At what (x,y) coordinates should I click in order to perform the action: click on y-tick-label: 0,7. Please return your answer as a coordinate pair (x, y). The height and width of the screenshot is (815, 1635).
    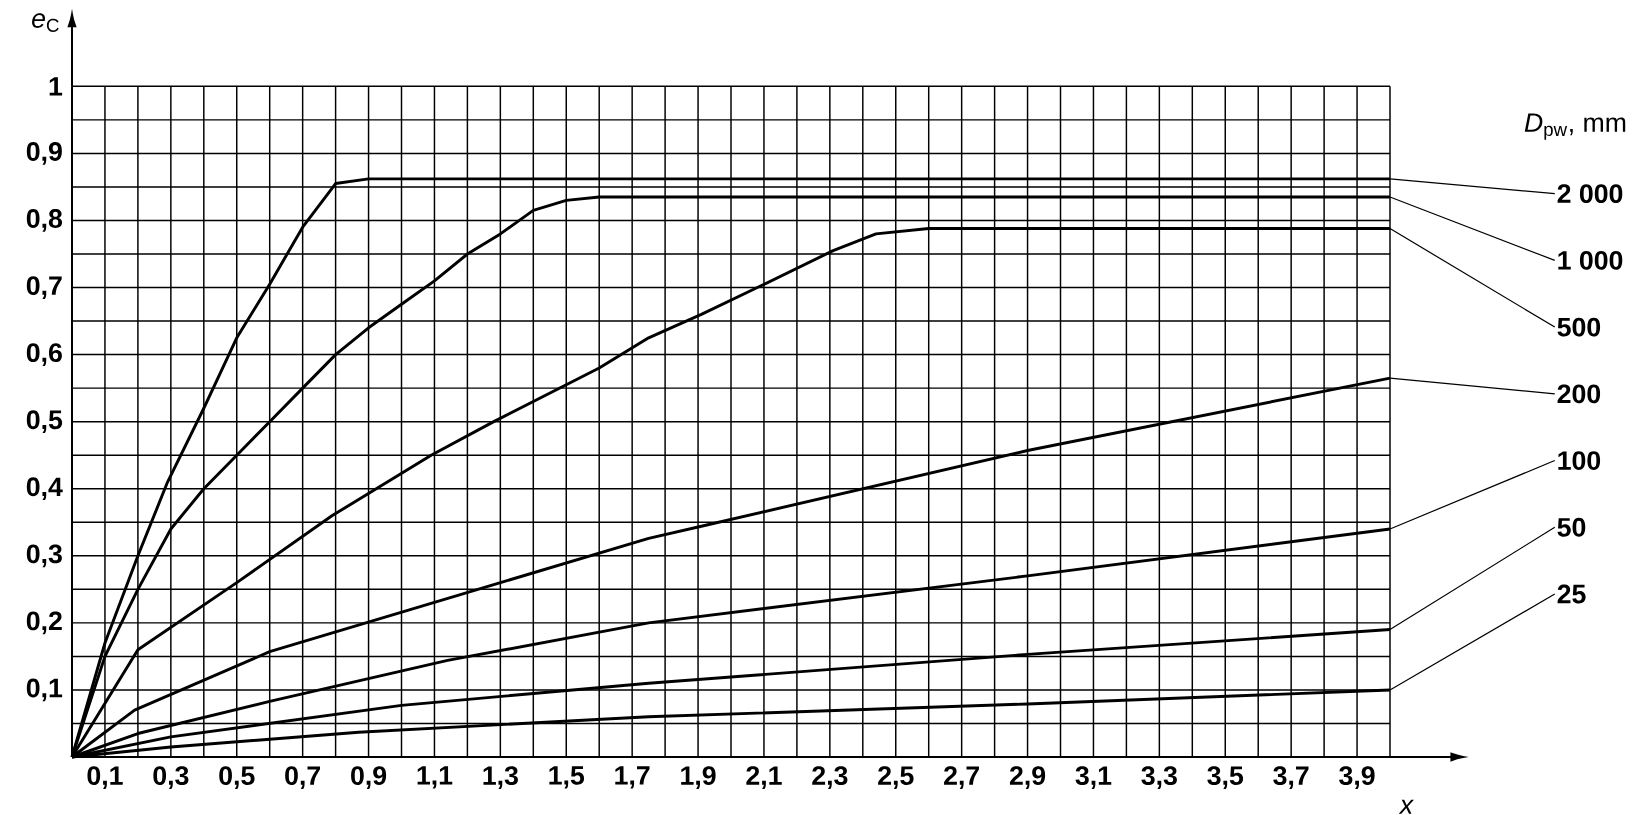
    Looking at the image, I should click on (44, 287).